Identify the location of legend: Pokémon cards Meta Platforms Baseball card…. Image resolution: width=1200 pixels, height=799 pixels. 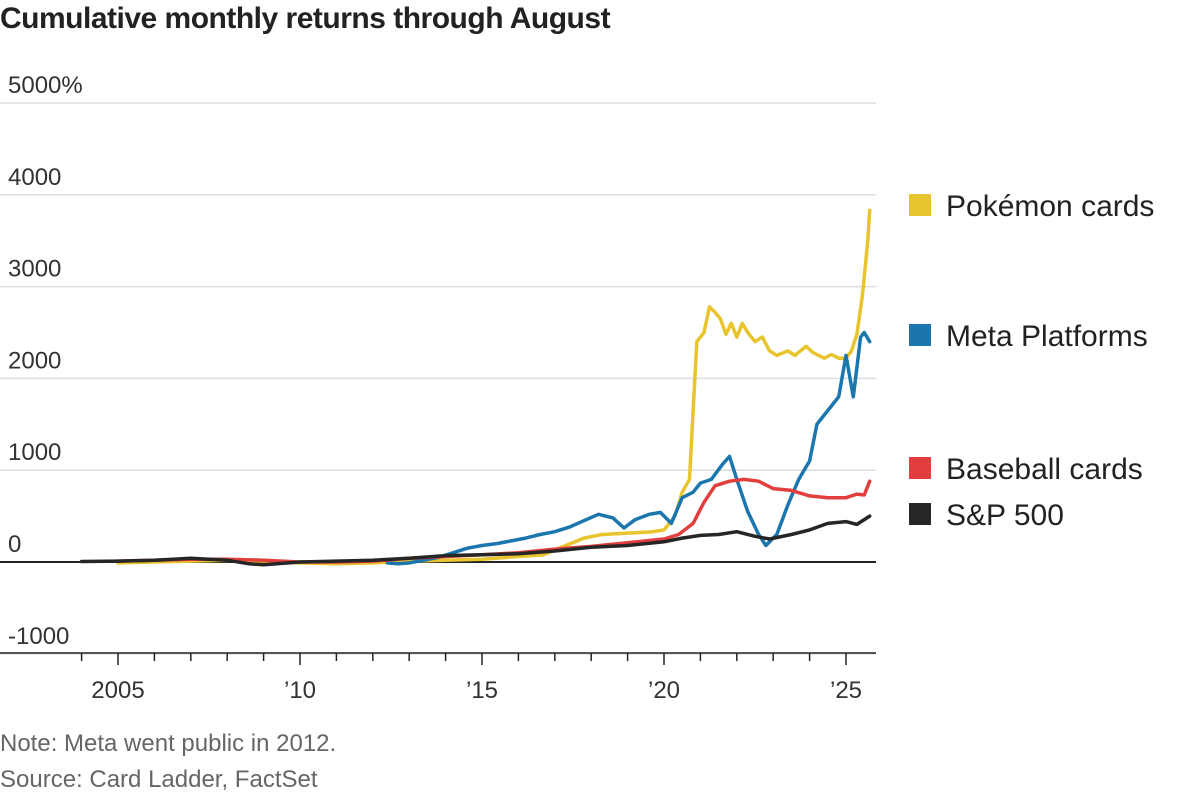
(1031, 361).